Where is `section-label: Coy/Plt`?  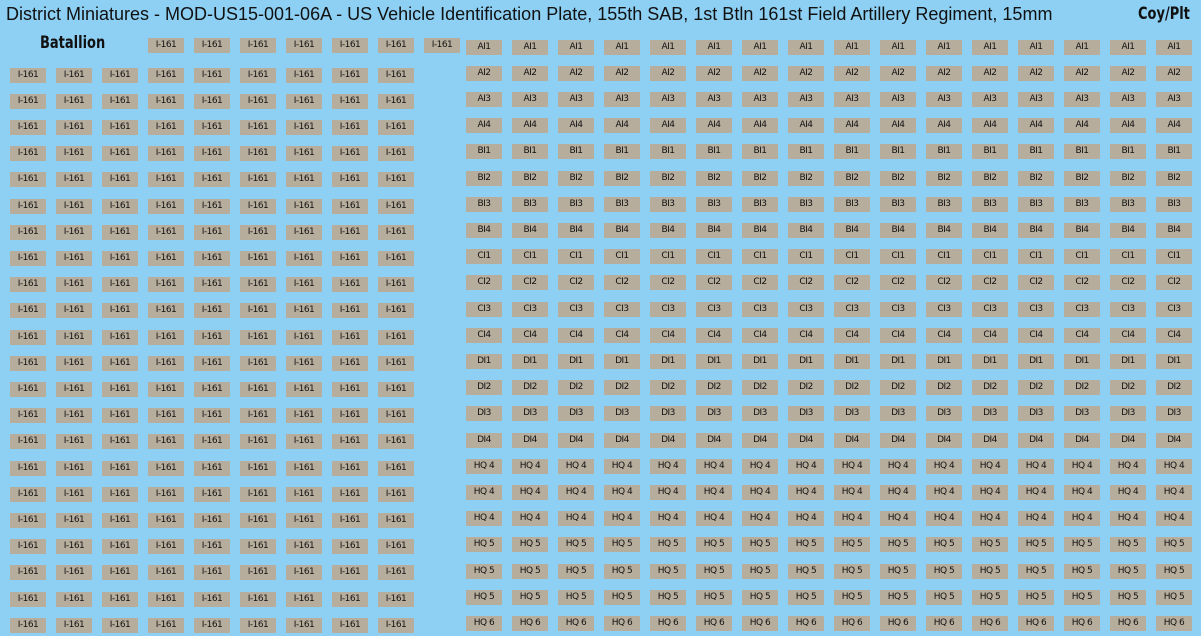 section-label: Coy/Plt is located at coordinates (1164, 14).